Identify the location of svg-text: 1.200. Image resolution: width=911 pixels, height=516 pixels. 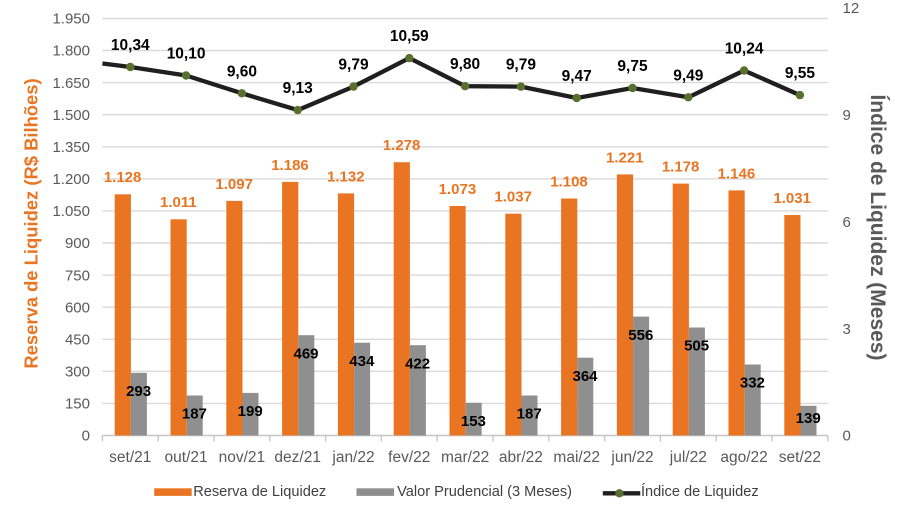
(71, 179).